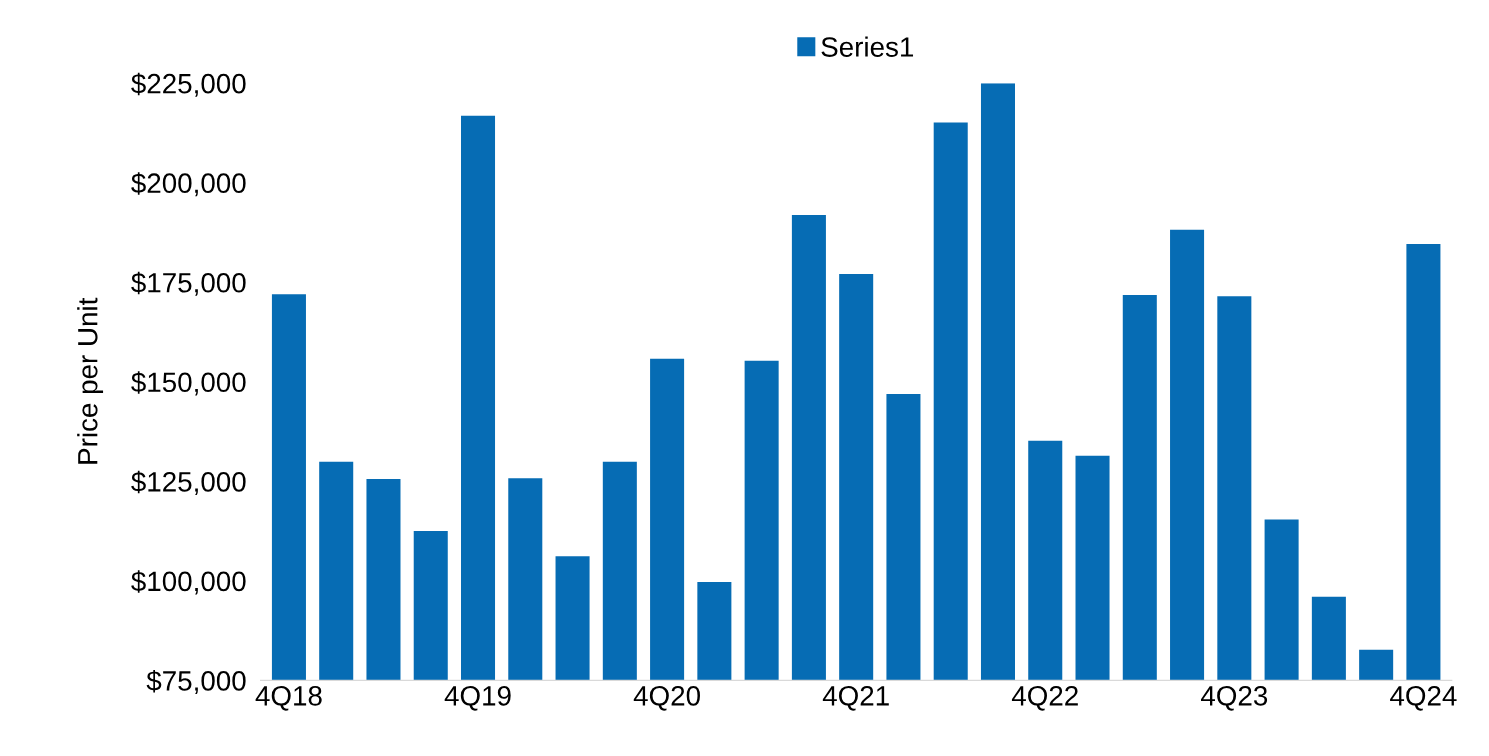 The height and width of the screenshot is (756, 1489). What do you see at coordinates (288, 698) in the screenshot?
I see `x-tick-label: 4Q18` at bounding box center [288, 698].